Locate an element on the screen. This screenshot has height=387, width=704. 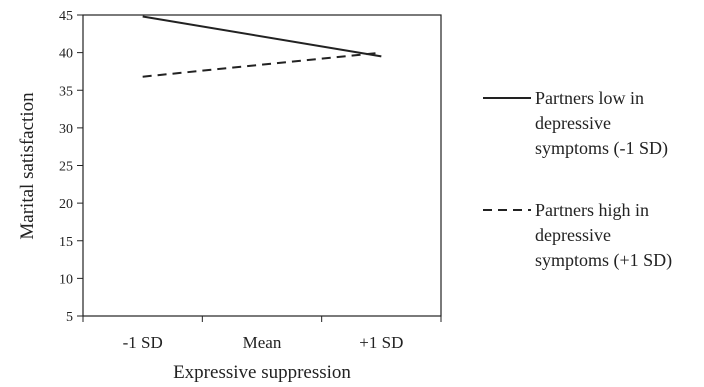
y-tick-label: 45 is located at coordinates (66, 16).